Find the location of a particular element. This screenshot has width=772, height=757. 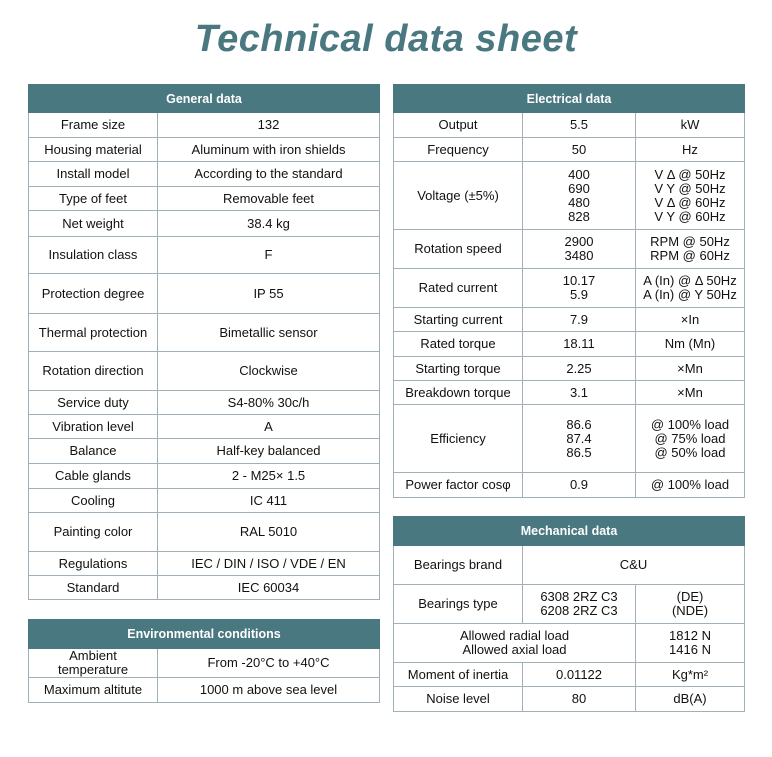

table-row: Protection degree IP 55 is located at coordinates (204, 293).